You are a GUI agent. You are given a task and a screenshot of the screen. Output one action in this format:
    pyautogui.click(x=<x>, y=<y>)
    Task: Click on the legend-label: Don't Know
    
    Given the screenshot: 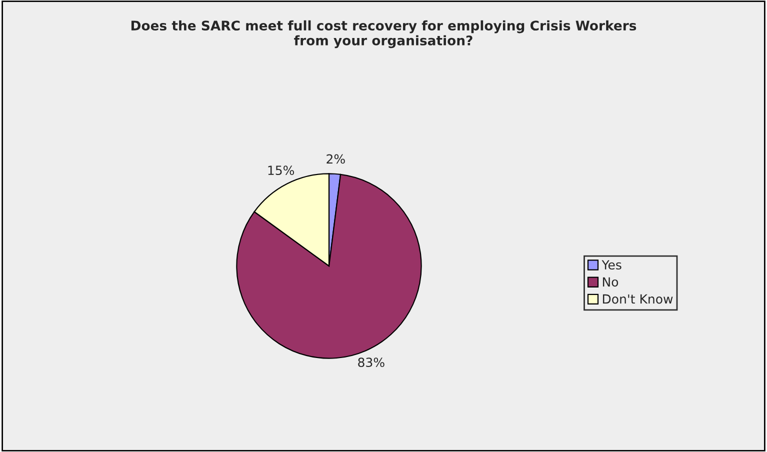 What is the action you would take?
    pyautogui.click(x=637, y=299)
    